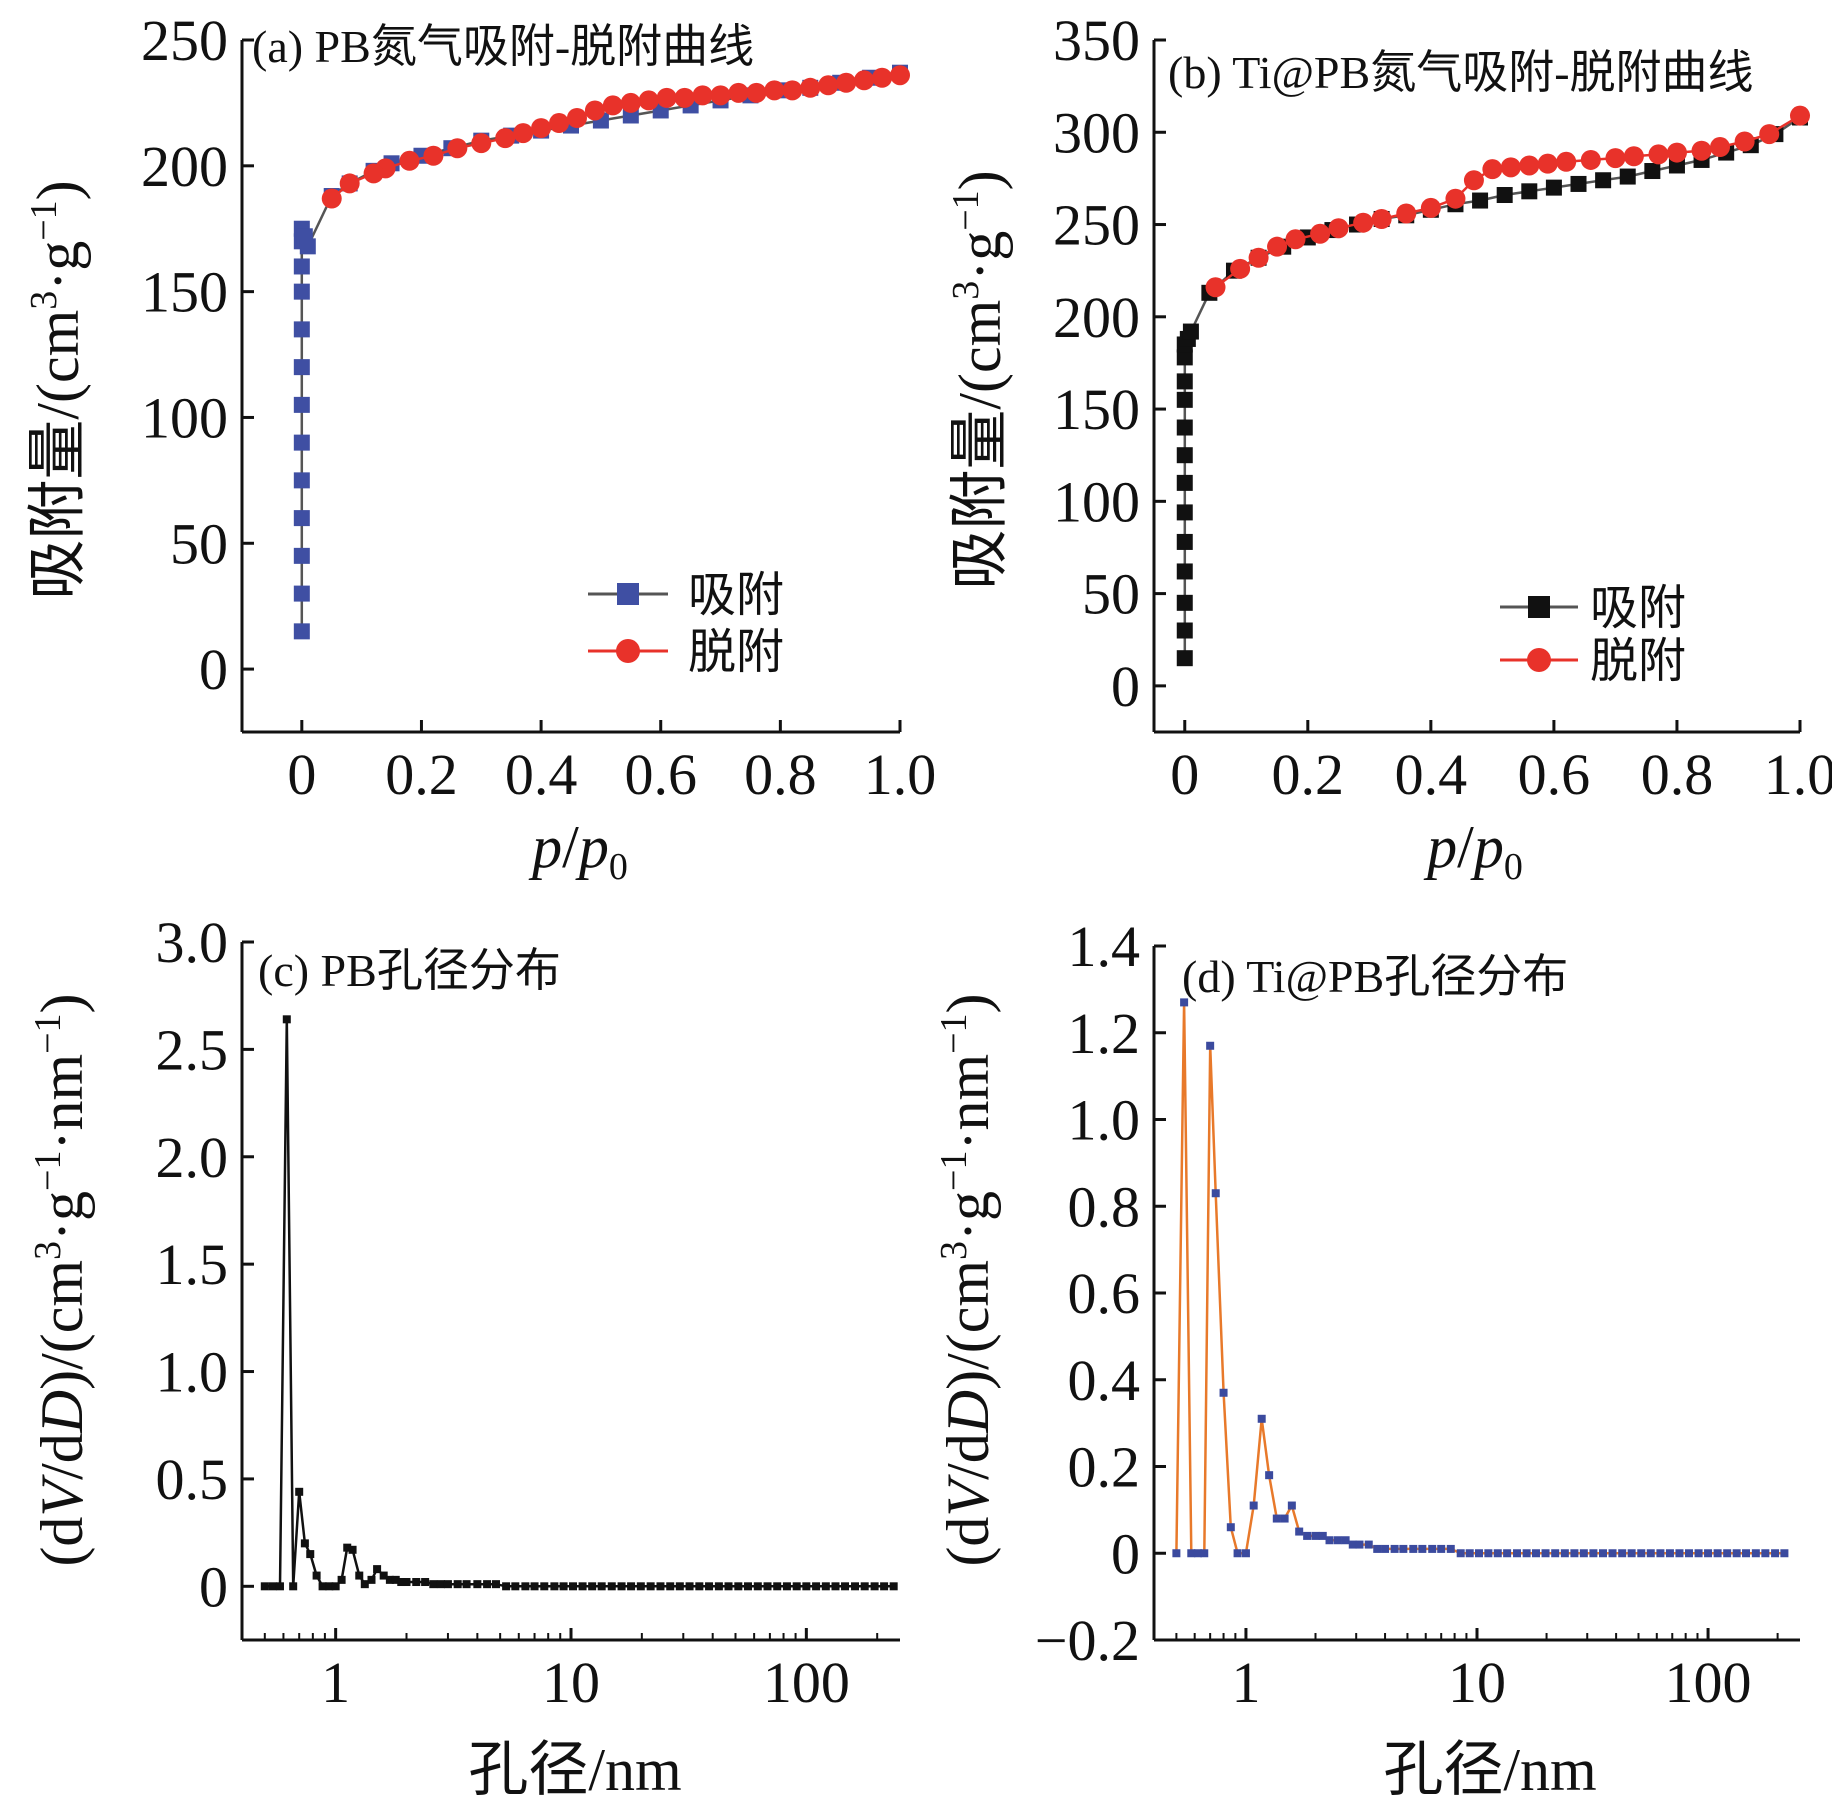 The image size is (1832, 1813). What do you see at coordinates (1096, 317) in the screenshot?
I see `y-tick-label: 200` at bounding box center [1096, 317].